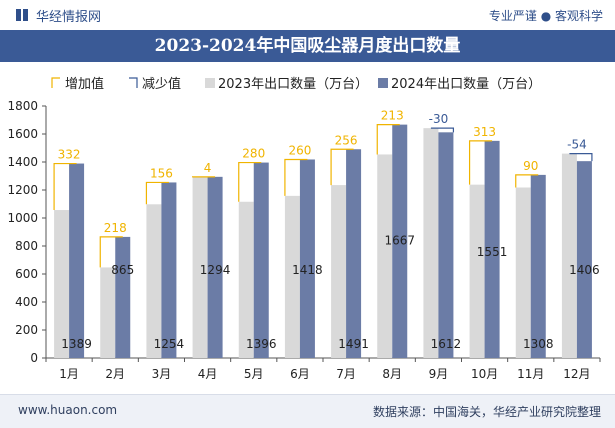  I want to click on x-tick-label: 9月, so click(439, 374).